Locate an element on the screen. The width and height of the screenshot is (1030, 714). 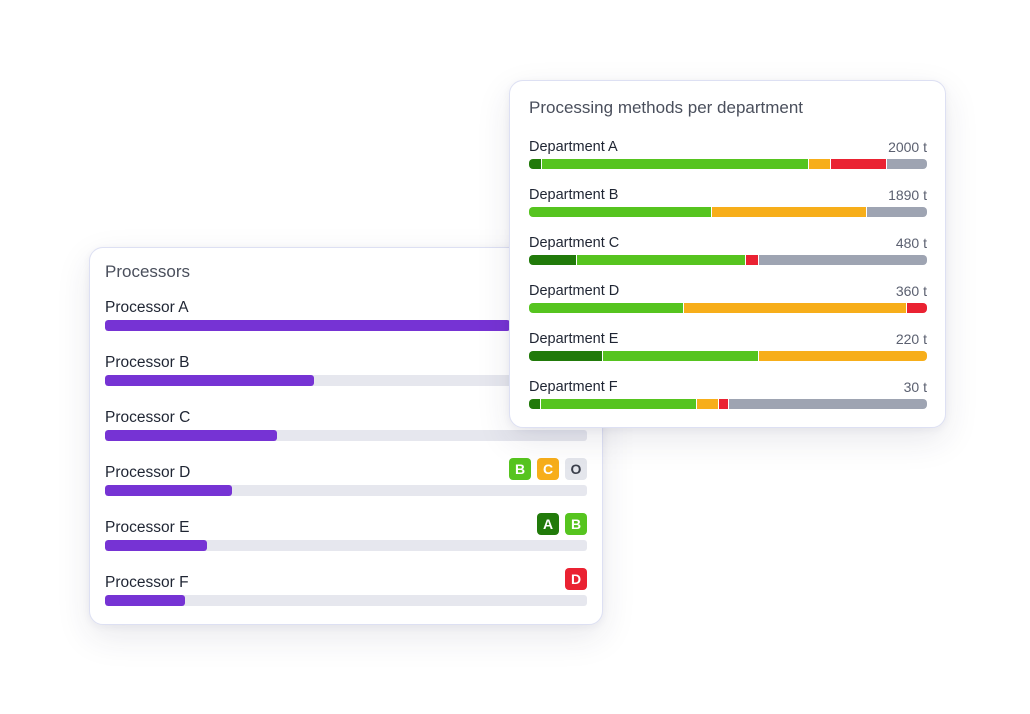
processor-label: Processor E is located at coordinates (147, 527).